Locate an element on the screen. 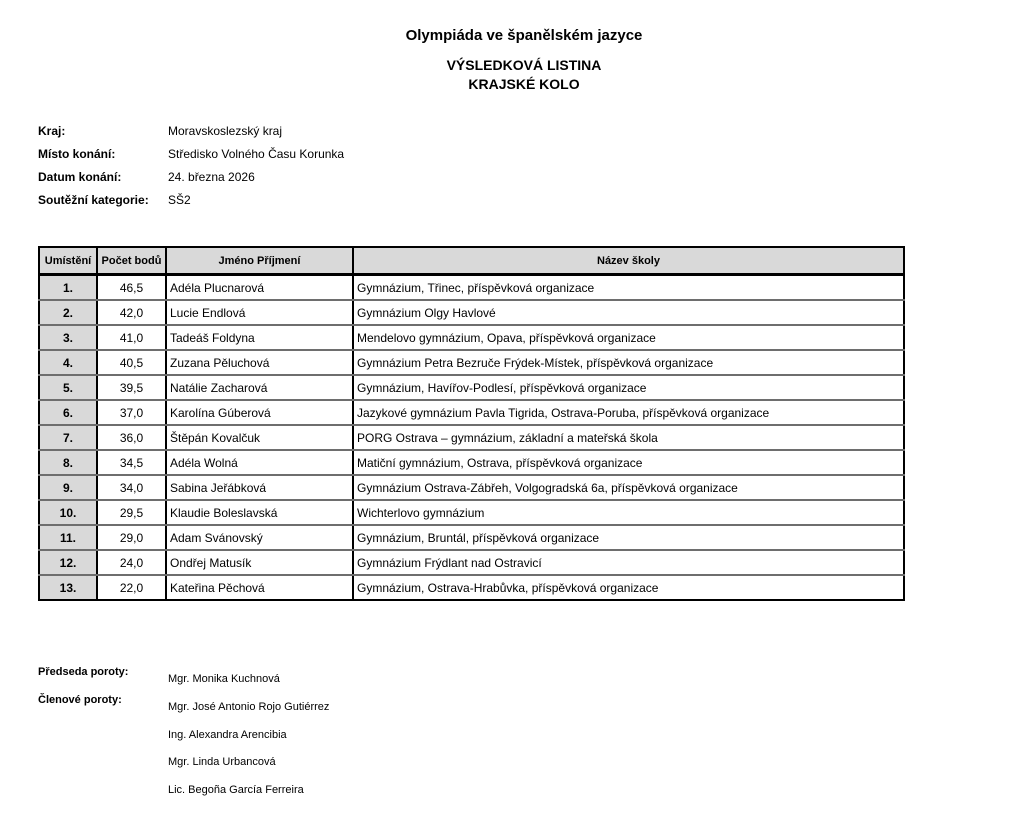 The width and height of the screenshot is (1024, 817). name-cell: Lucie Endlová is located at coordinates (259, 312).